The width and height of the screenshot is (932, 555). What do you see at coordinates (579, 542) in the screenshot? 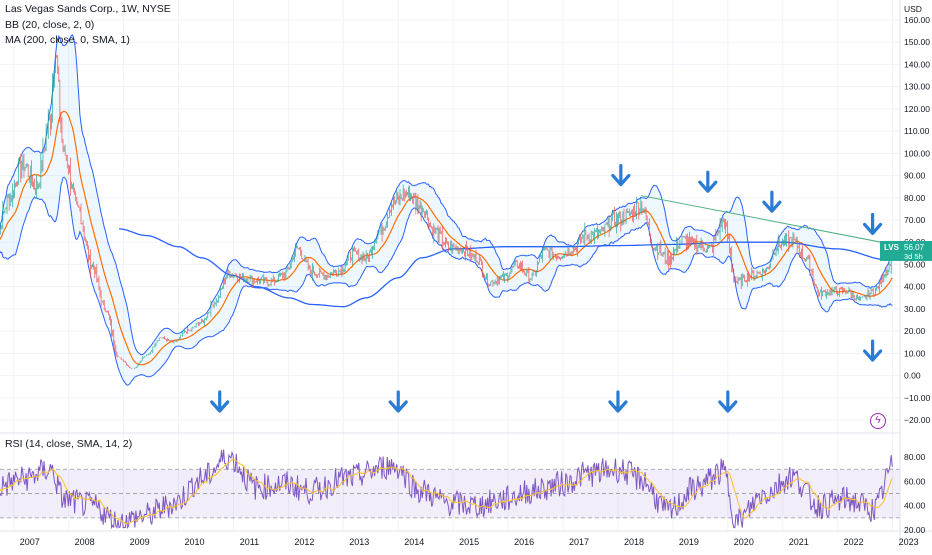
I see `time-tick-label: 2017` at bounding box center [579, 542].